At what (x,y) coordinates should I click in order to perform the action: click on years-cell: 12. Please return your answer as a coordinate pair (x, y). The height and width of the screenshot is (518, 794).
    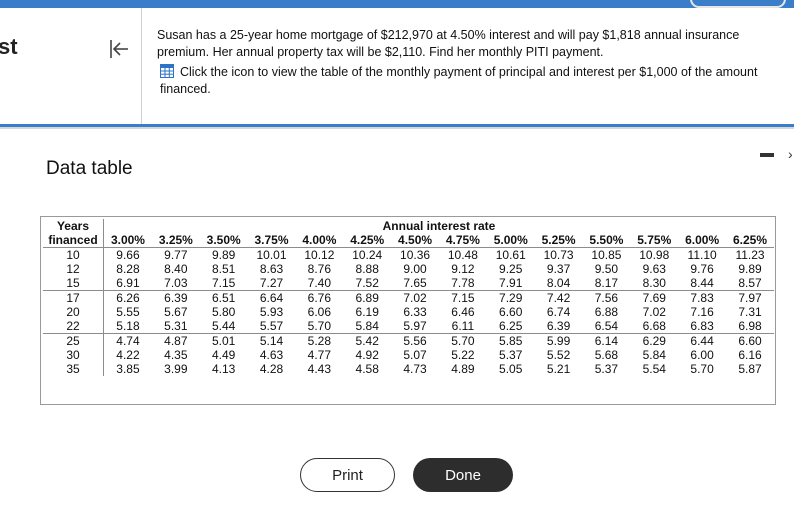
    Looking at the image, I should click on (73, 269).